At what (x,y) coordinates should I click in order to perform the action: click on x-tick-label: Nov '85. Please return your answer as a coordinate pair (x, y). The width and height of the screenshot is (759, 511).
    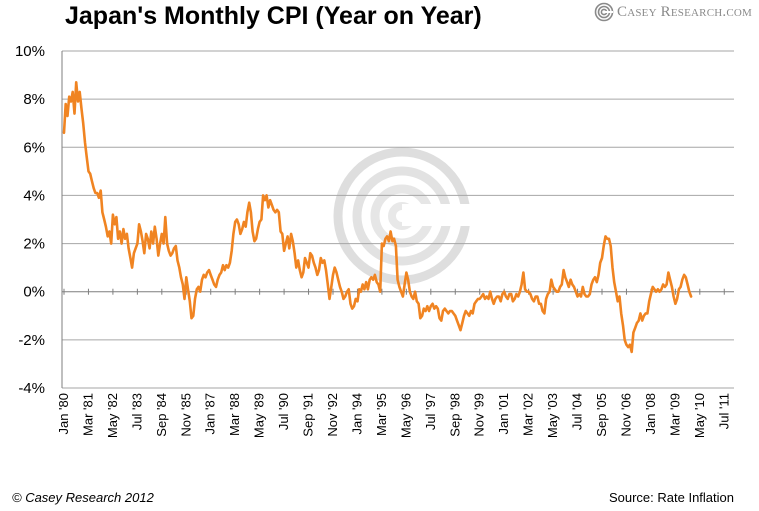
    Looking at the image, I should click on (185, 415).